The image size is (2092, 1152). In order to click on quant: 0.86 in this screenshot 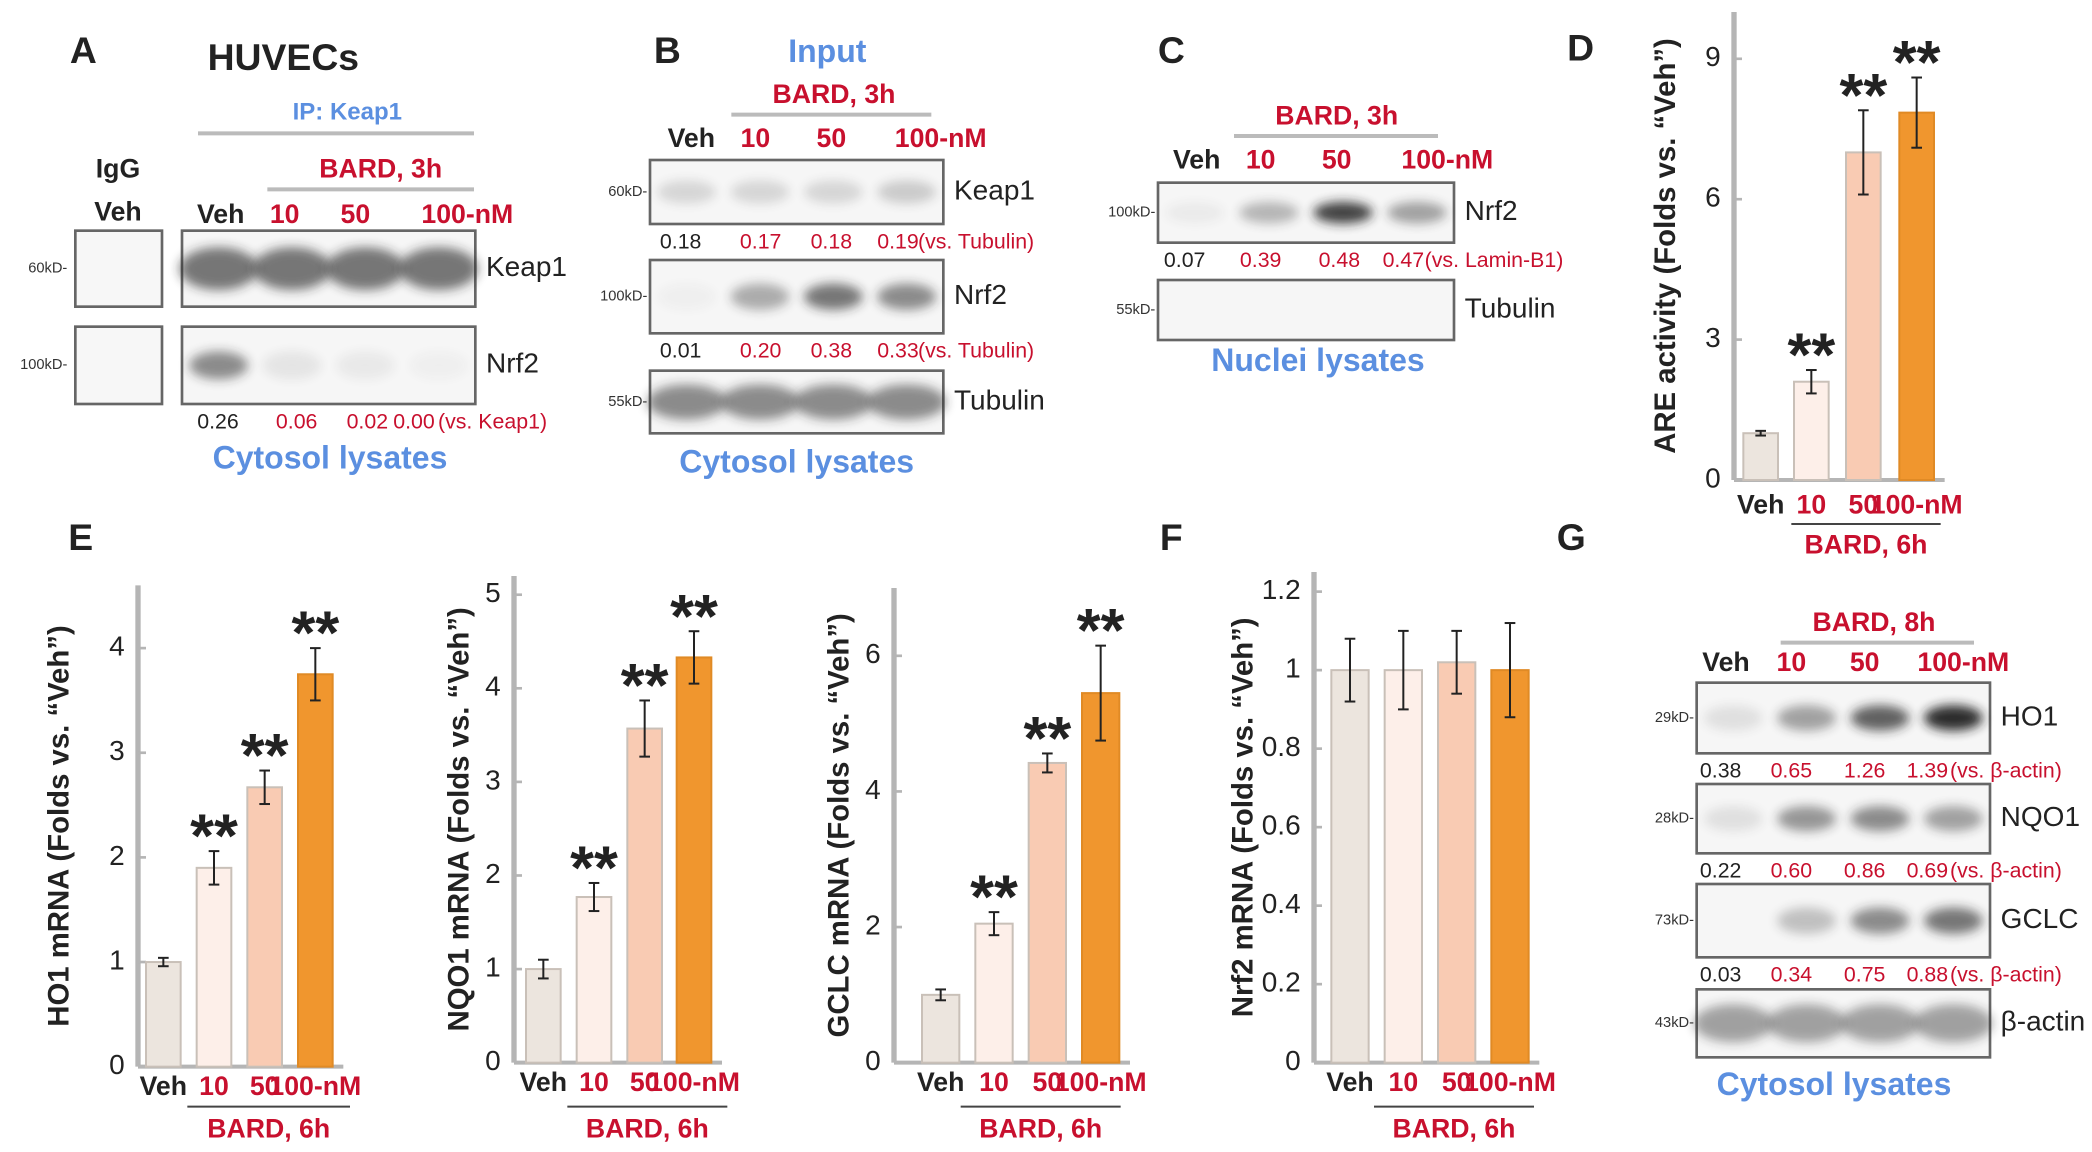, I will do `click(1865, 871)`.